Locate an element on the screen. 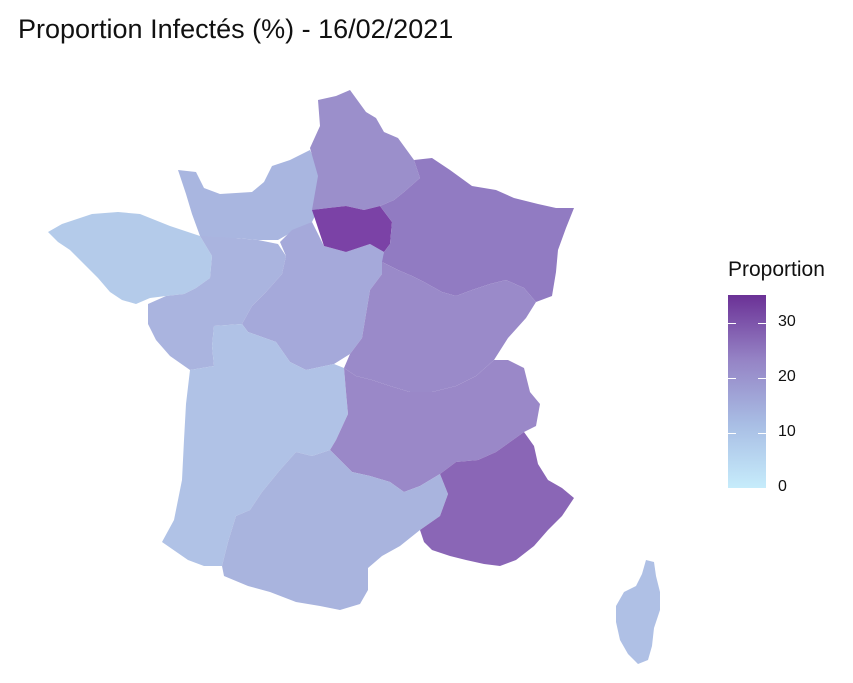  region-bretagne: Bretagne is located at coordinates (130, 258).